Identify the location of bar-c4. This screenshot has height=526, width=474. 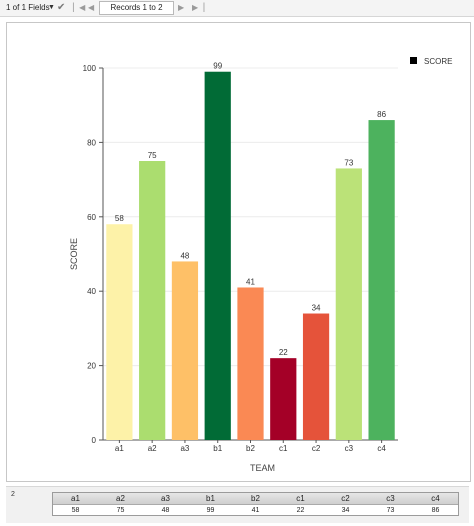
(381, 280).